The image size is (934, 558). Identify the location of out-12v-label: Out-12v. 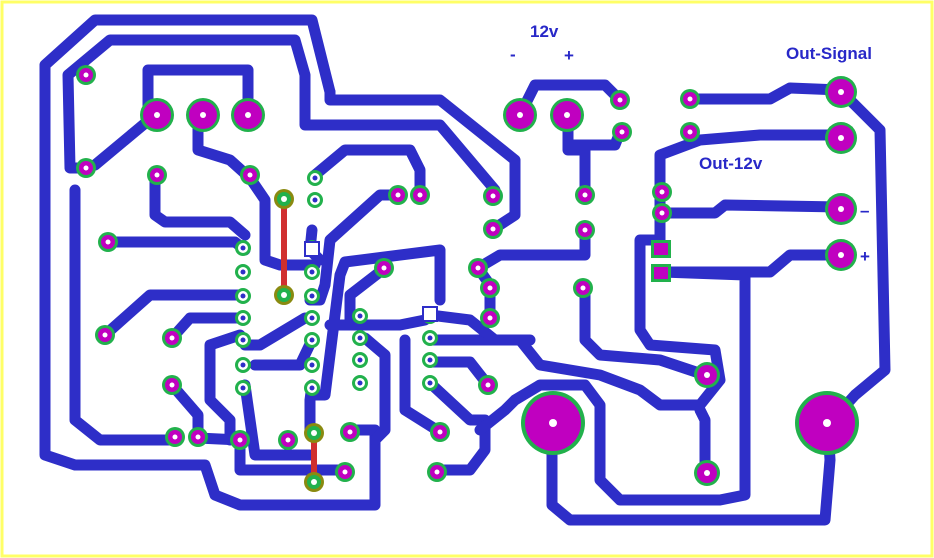
(731, 163).